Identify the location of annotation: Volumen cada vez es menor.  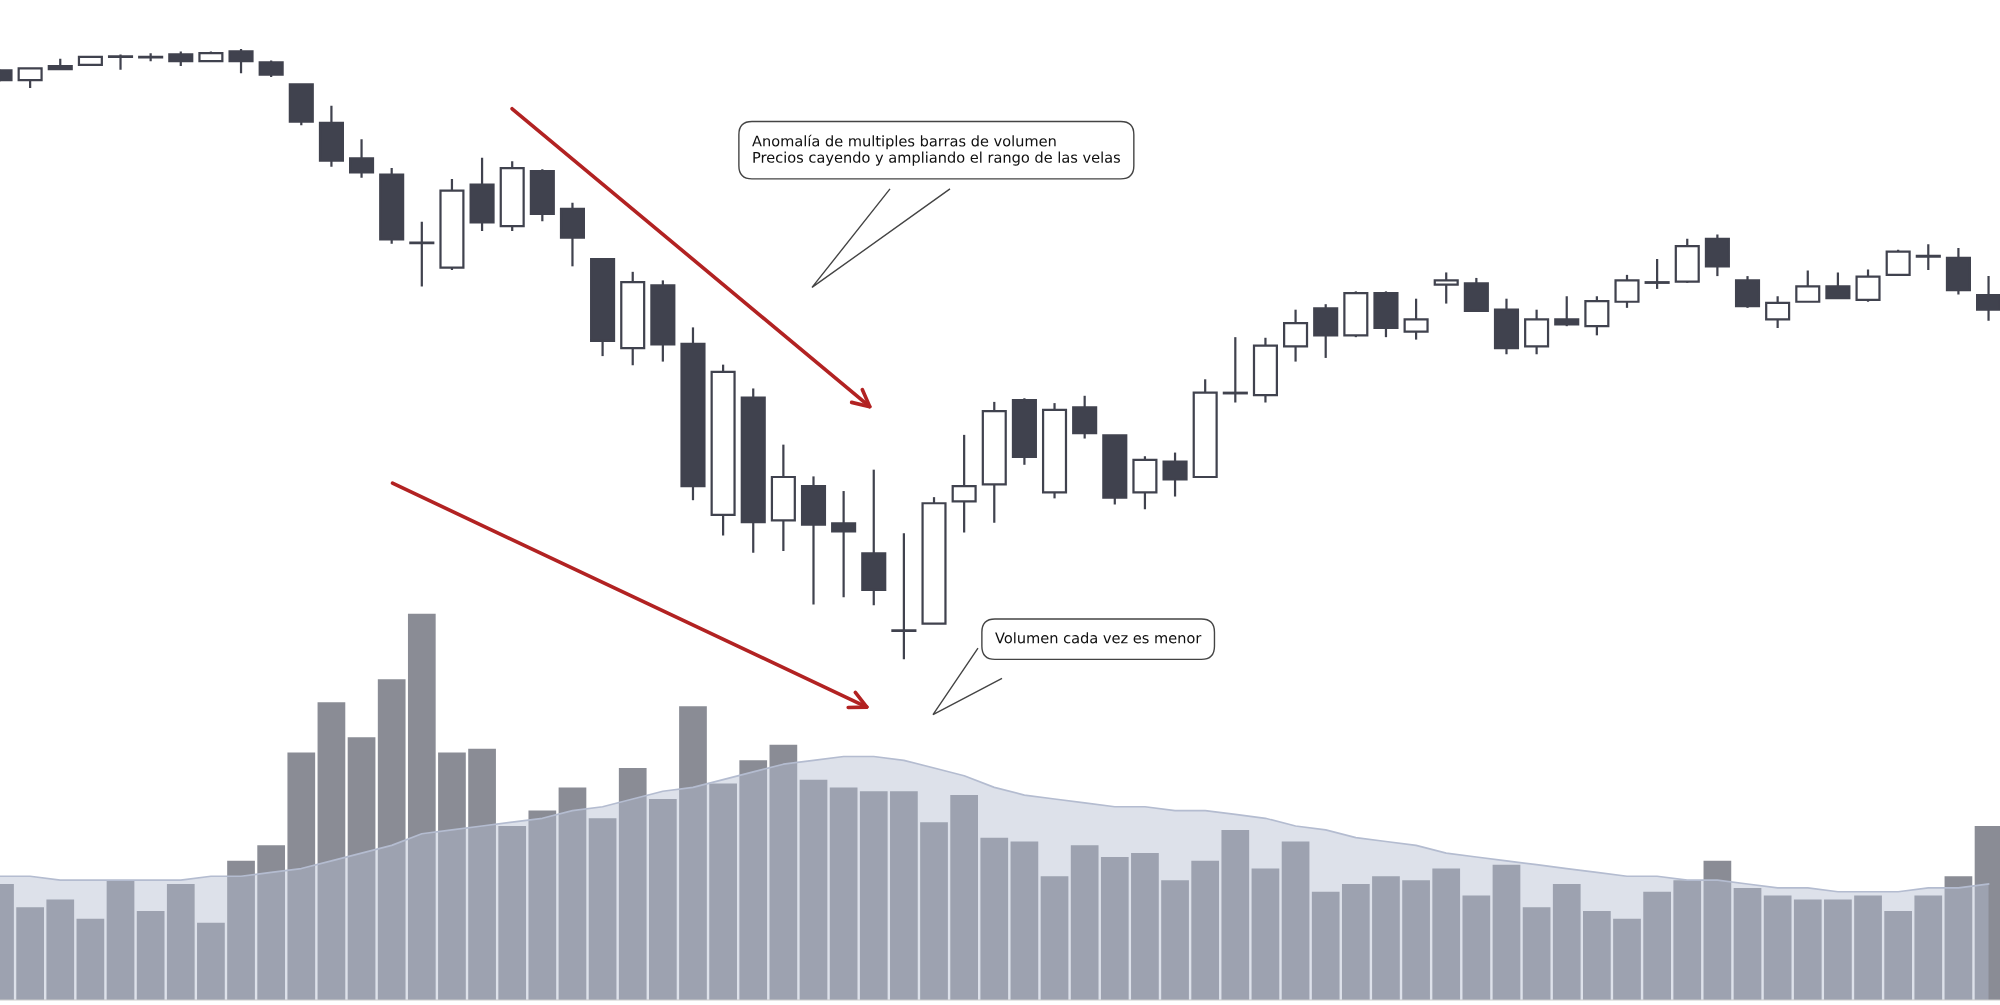
(1098, 638).